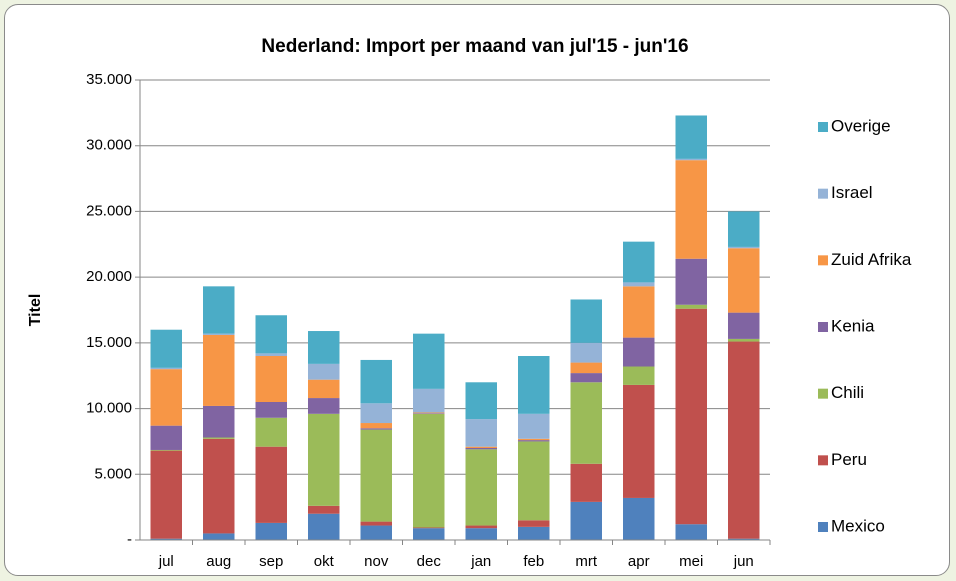 This screenshot has height=581, width=956. I want to click on legend-label: Chili, so click(847, 392).